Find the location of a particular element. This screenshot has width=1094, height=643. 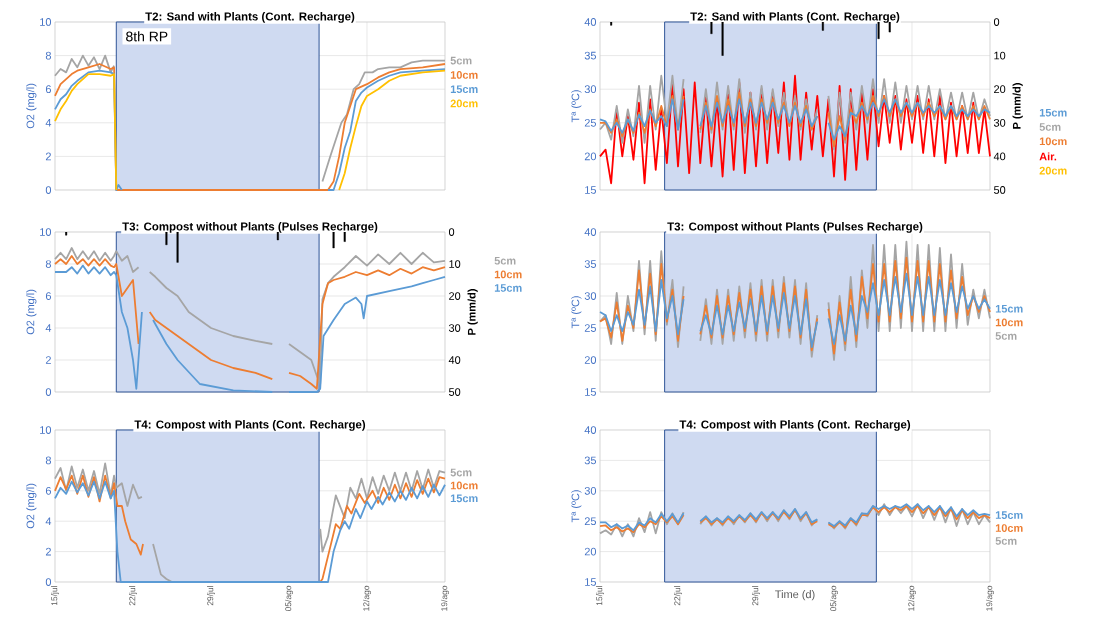

text: Air. is located at coordinates (1048, 156).